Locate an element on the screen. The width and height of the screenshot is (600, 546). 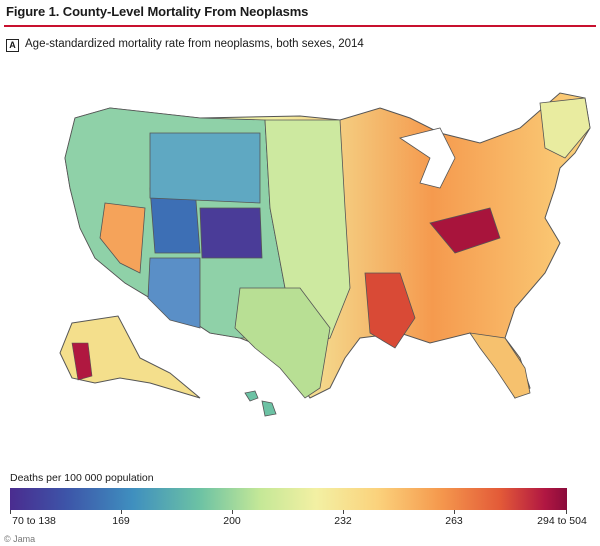
region-alaska-west-red is located at coordinates (82, 361).